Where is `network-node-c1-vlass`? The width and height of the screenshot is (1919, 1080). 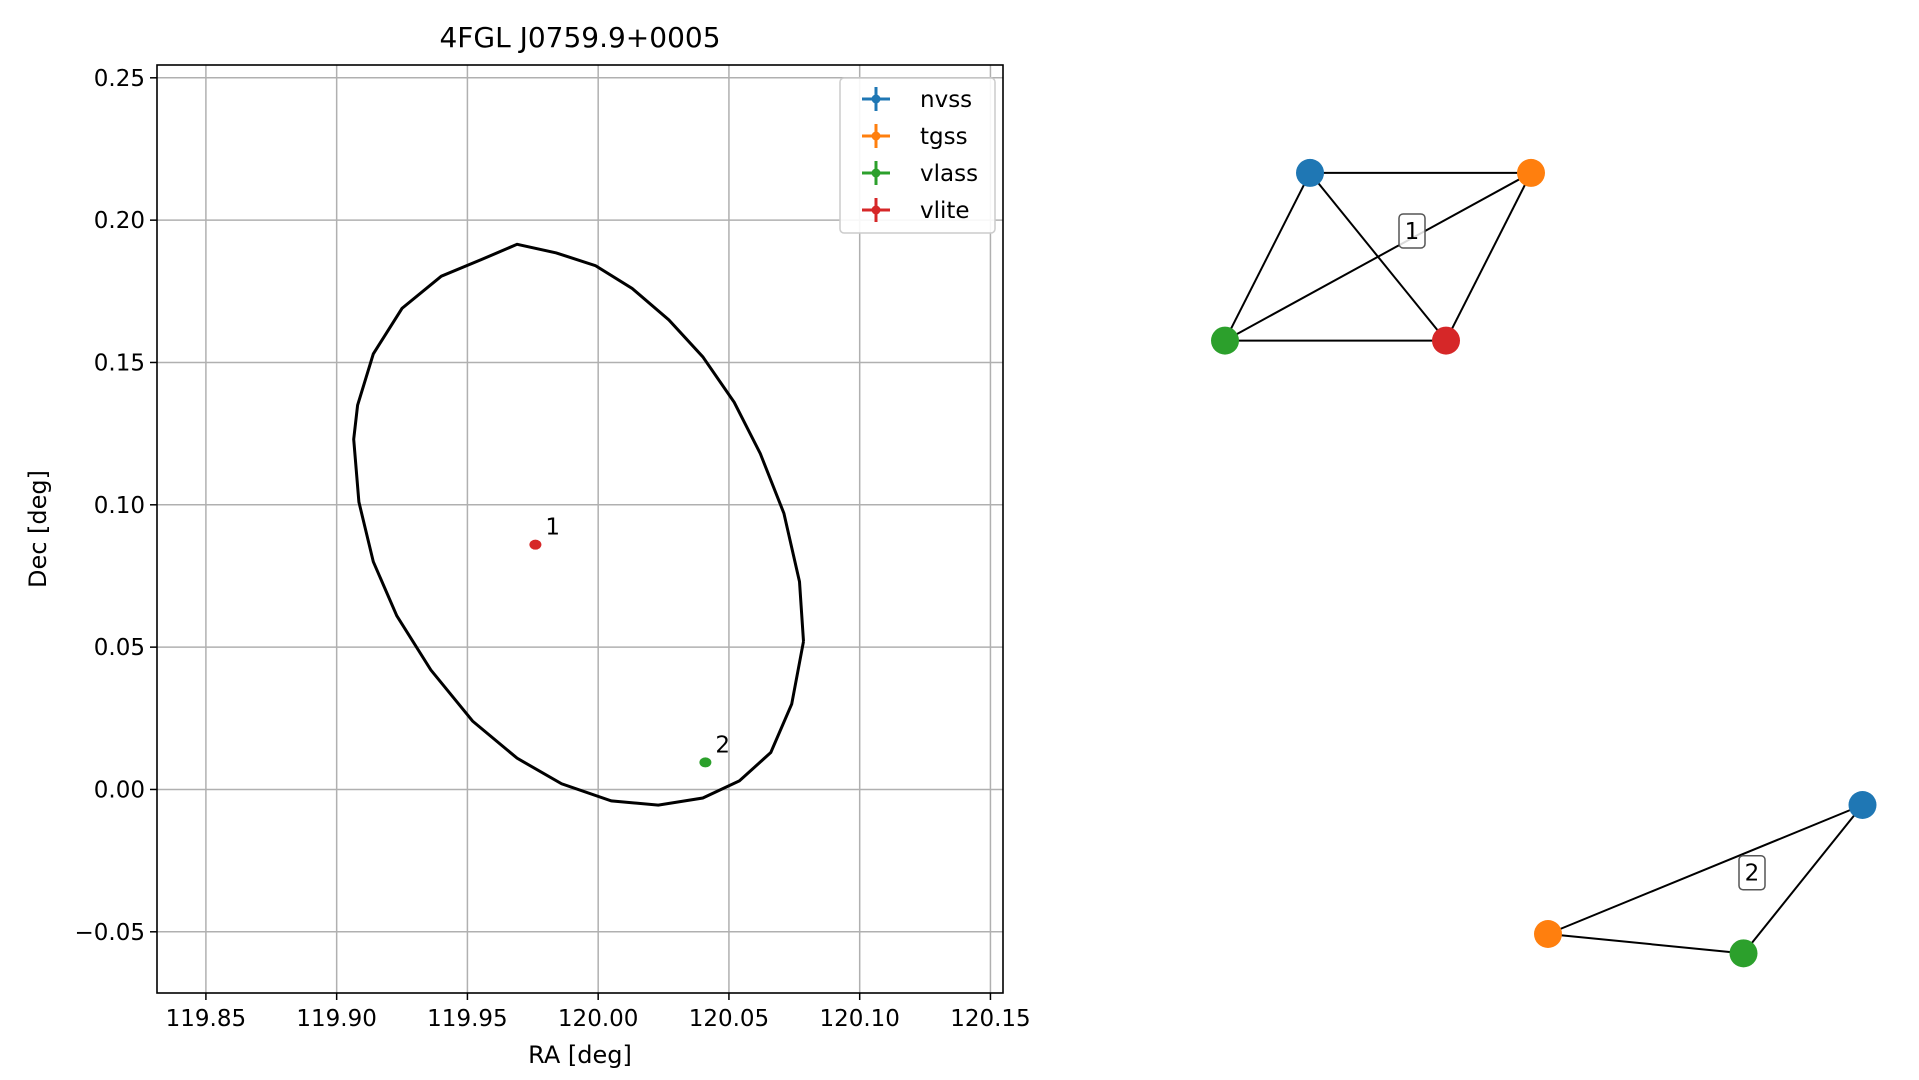
network-node-c1-vlass is located at coordinates (1225, 340).